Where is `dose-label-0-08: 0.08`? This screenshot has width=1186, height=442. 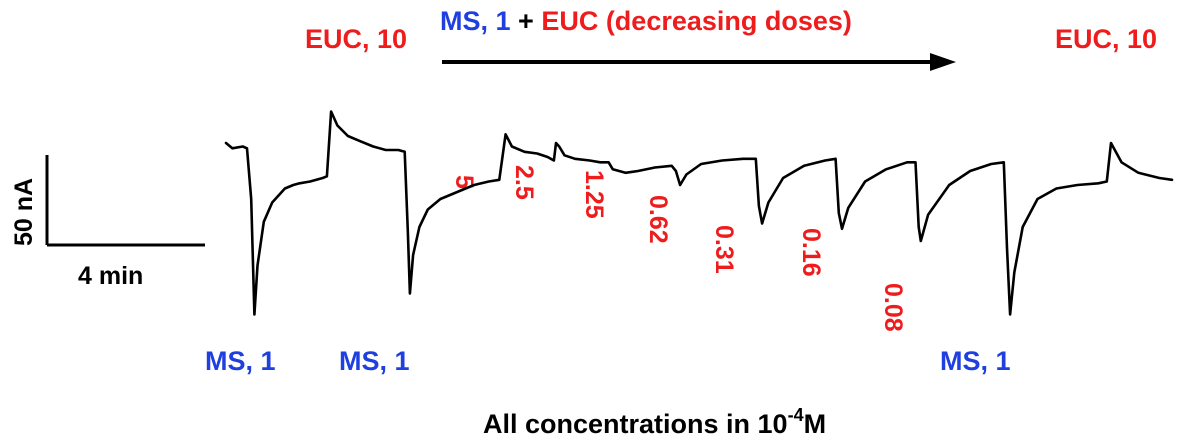
dose-label-0-08: 0.08 is located at coordinates (893, 307).